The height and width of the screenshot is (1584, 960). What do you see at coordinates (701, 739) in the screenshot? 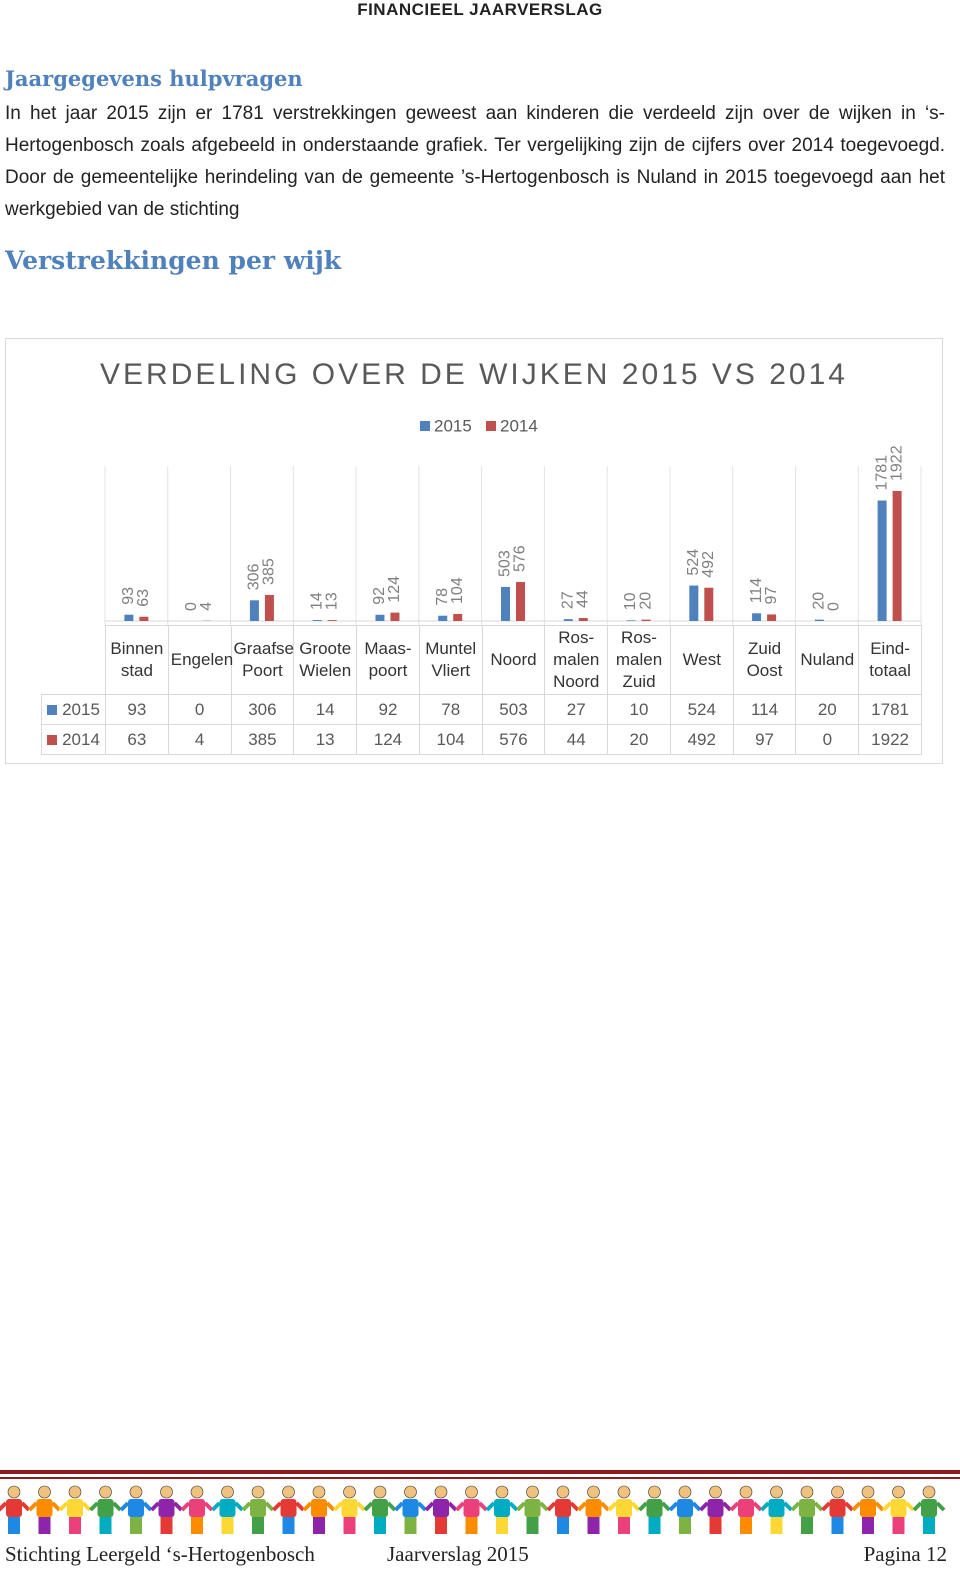
I see `table-value: 492` at bounding box center [701, 739].